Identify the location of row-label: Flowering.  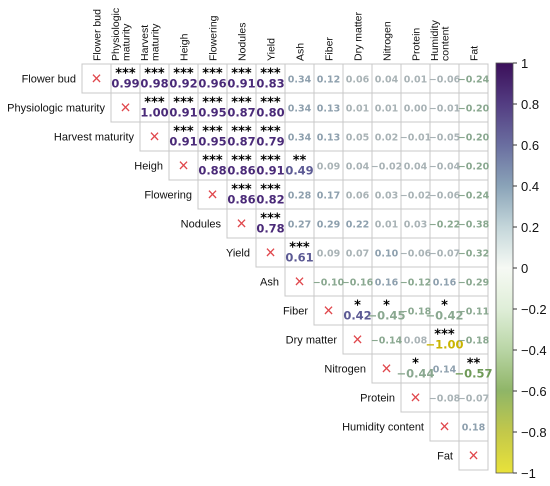
(168, 196).